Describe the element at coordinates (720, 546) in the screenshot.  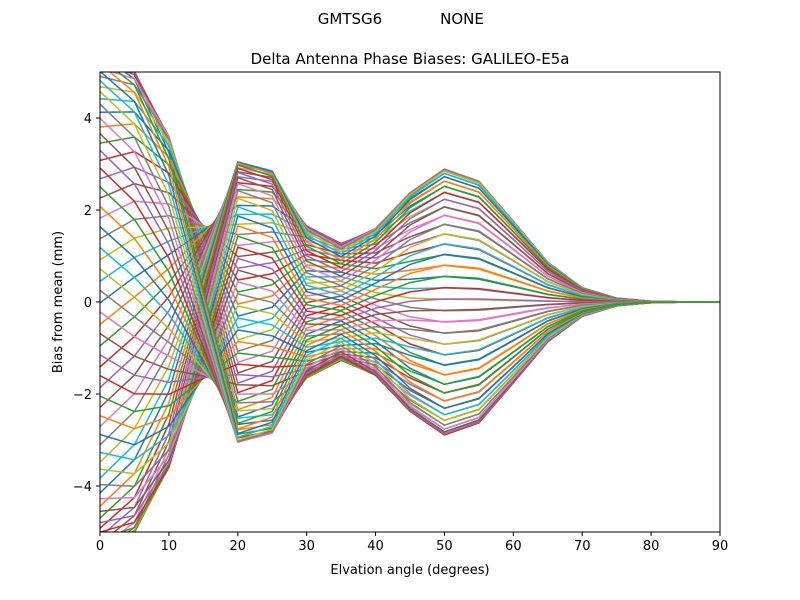
I see `x-tick-label: 90` at that location.